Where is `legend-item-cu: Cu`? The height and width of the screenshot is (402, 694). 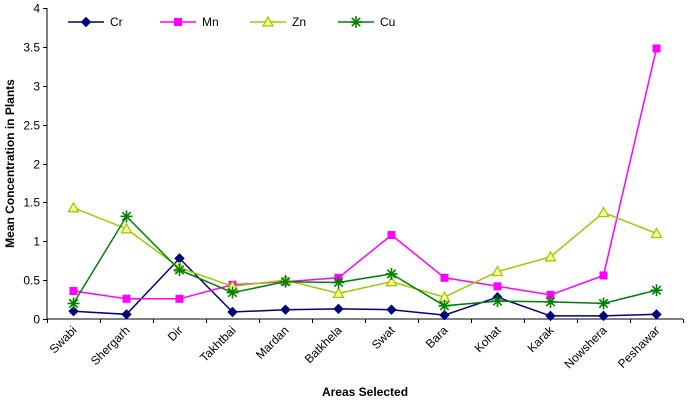
legend-item-cu: Cu is located at coordinates (366, 22).